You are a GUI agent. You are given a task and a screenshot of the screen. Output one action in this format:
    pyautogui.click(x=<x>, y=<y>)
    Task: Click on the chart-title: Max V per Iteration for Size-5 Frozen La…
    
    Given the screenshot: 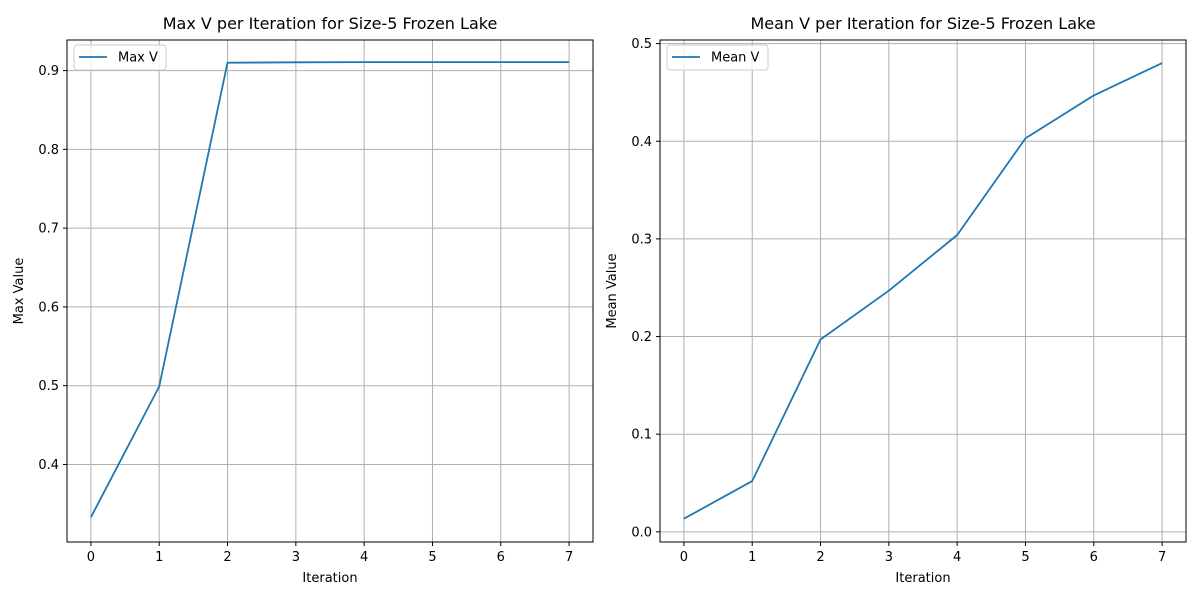 What is the action you would take?
    pyautogui.click(x=330, y=23)
    